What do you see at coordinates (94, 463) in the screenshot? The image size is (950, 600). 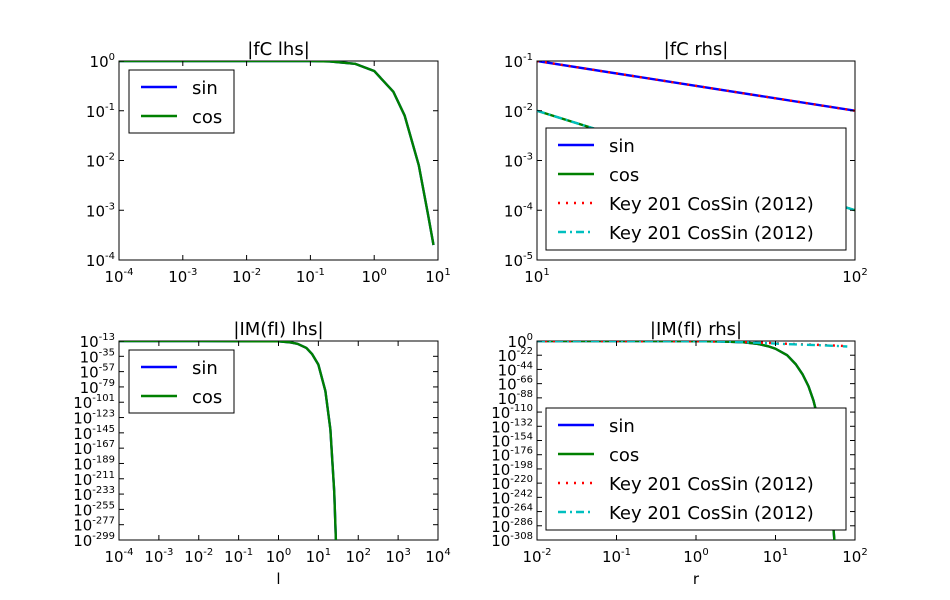 I see `y-tick-label: 10-189` at bounding box center [94, 463].